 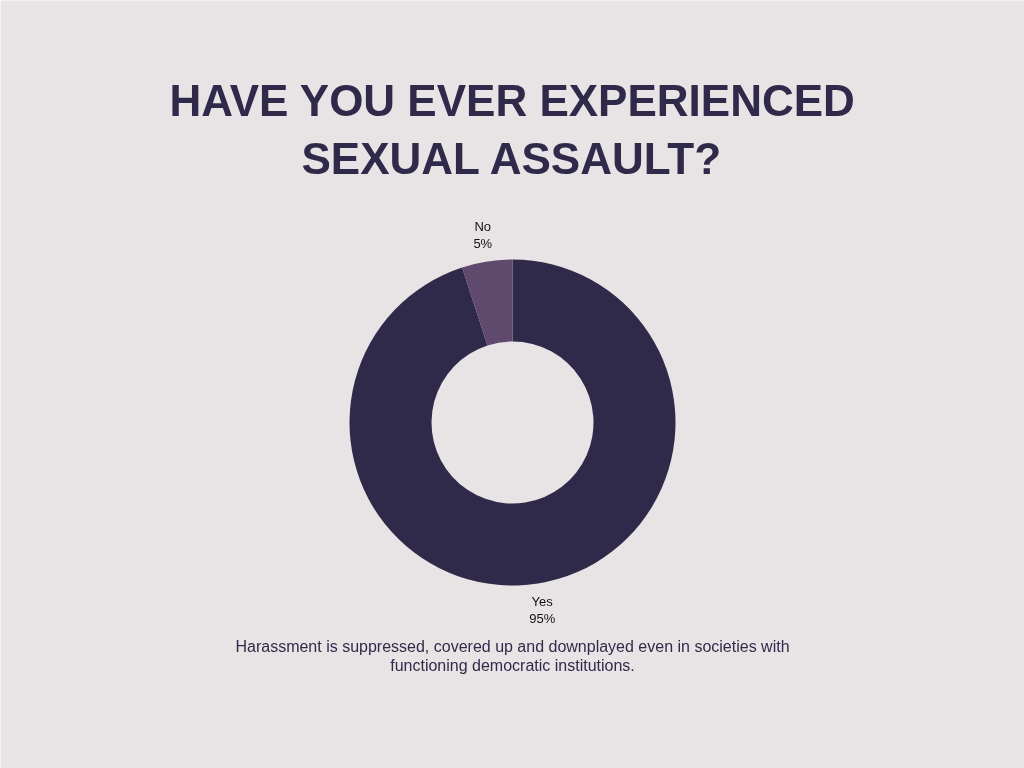 What do you see at coordinates (483, 243) in the screenshot?
I see `data-label: 5%` at bounding box center [483, 243].